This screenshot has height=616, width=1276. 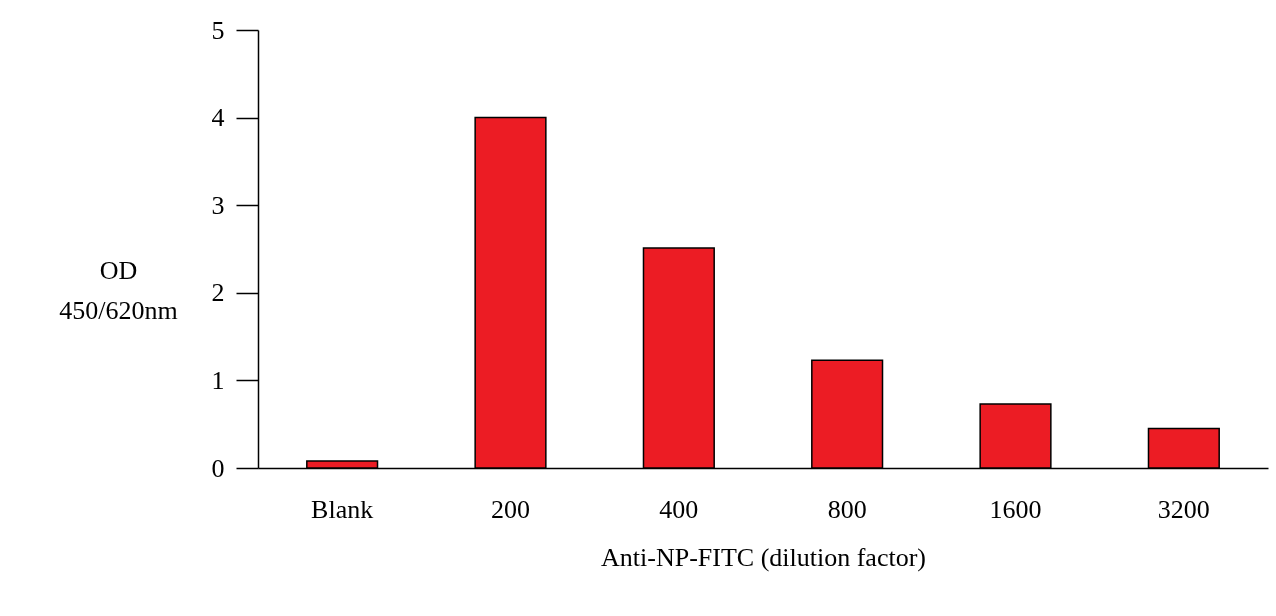 I want to click on x-tick-label: 800, so click(x=847, y=509).